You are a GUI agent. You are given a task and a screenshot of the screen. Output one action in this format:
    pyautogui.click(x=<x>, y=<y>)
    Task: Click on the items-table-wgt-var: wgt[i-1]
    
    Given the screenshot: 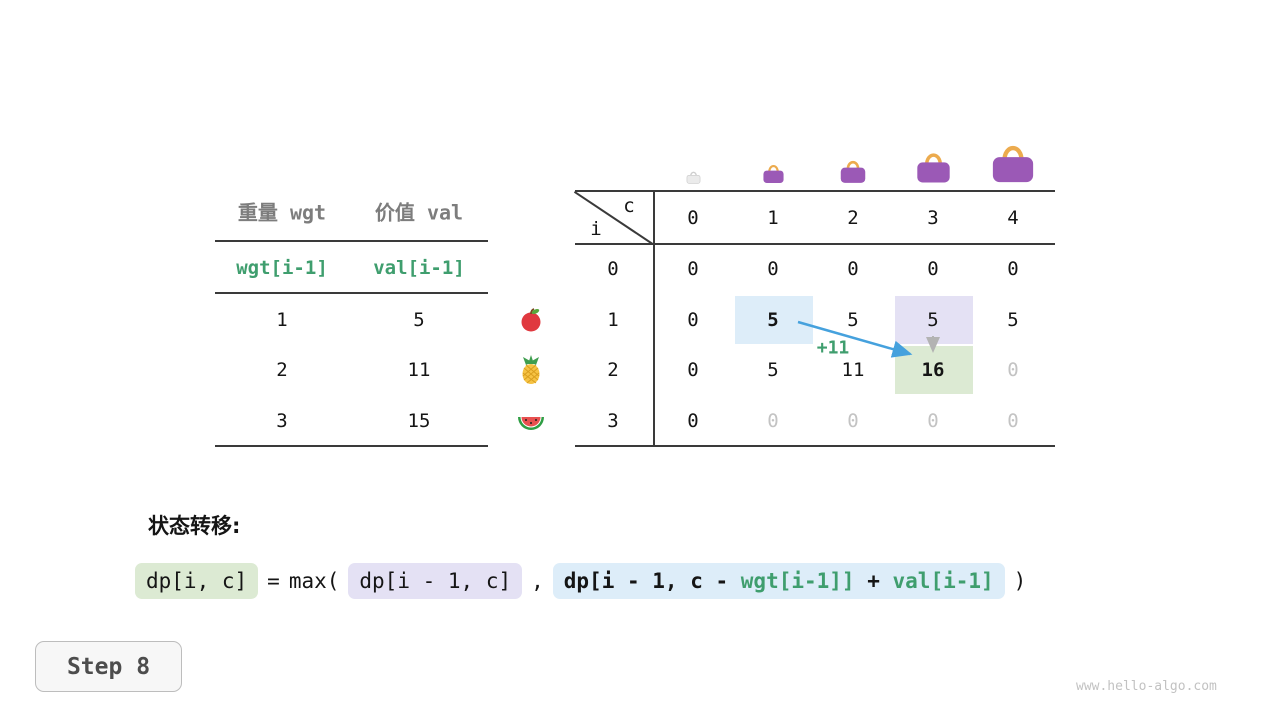 What is the action you would take?
    pyautogui.click(x=282, y=268)
    